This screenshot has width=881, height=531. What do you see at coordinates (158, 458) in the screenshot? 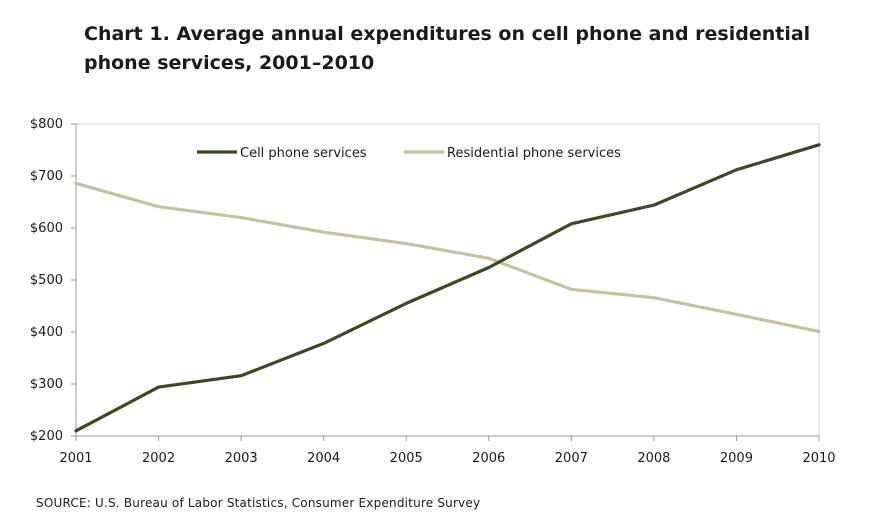
I see `x-tick-label: 2002` at bounding box center [158, 458].